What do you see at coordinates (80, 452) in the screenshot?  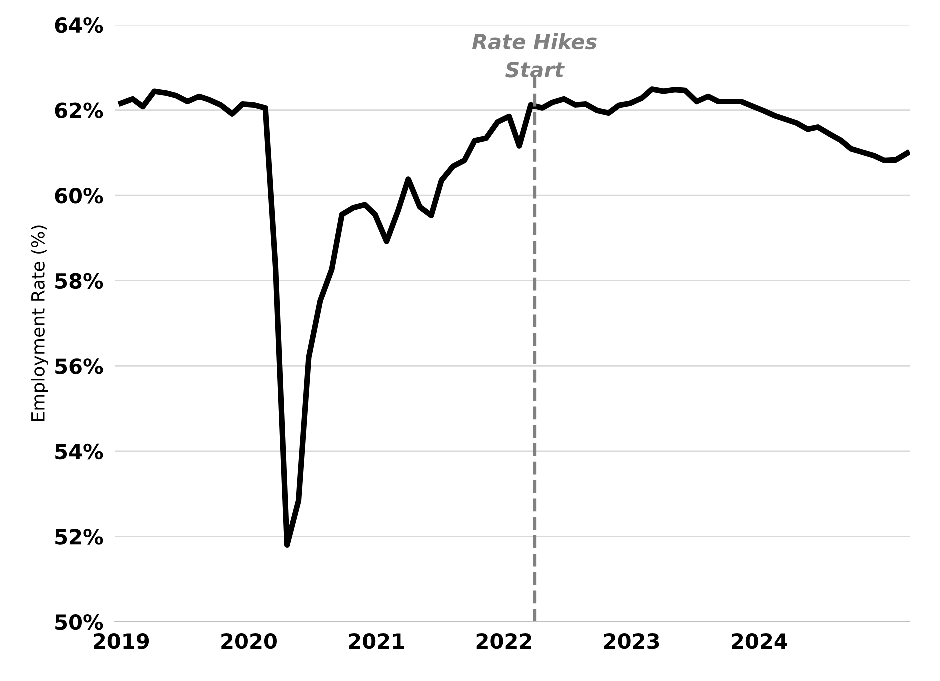 I see `y-tick-label: 54%` at bounding box center [80, 452].